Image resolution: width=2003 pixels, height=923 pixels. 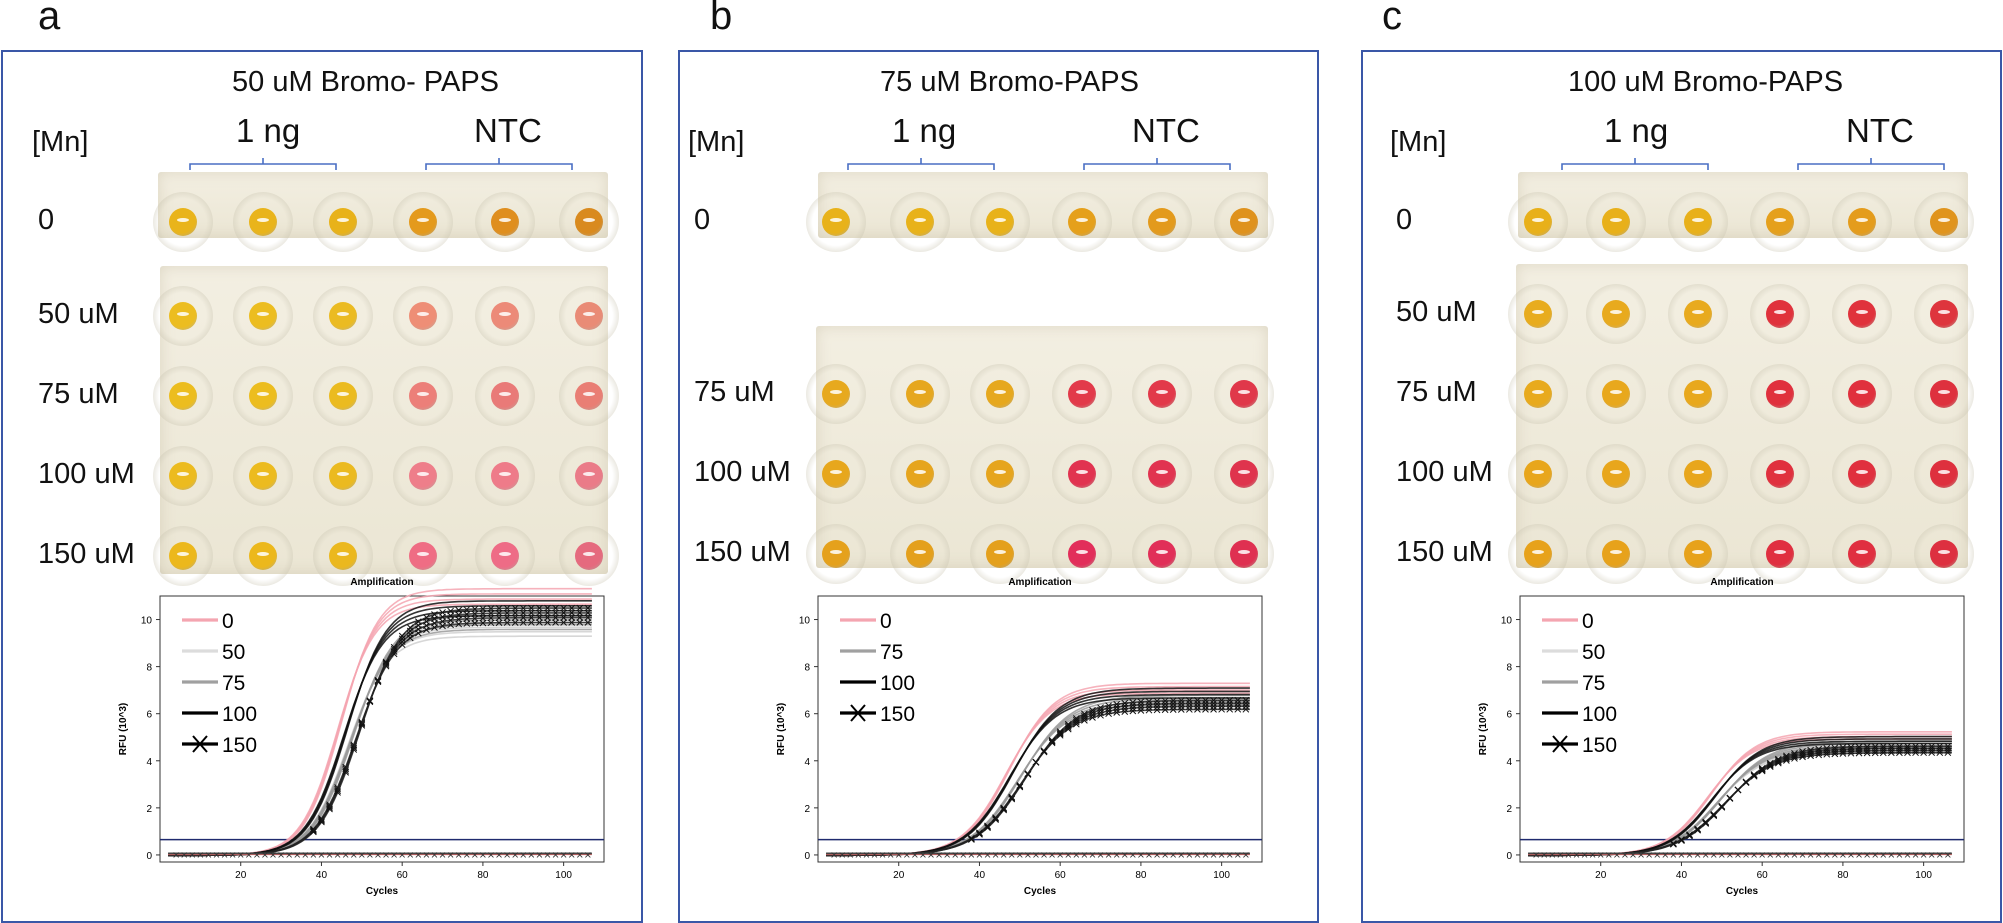 What do you see at coordinates (322, 875) in the screenshot?
I see `x-tick-label: 40` at bounding box center [322, 875].